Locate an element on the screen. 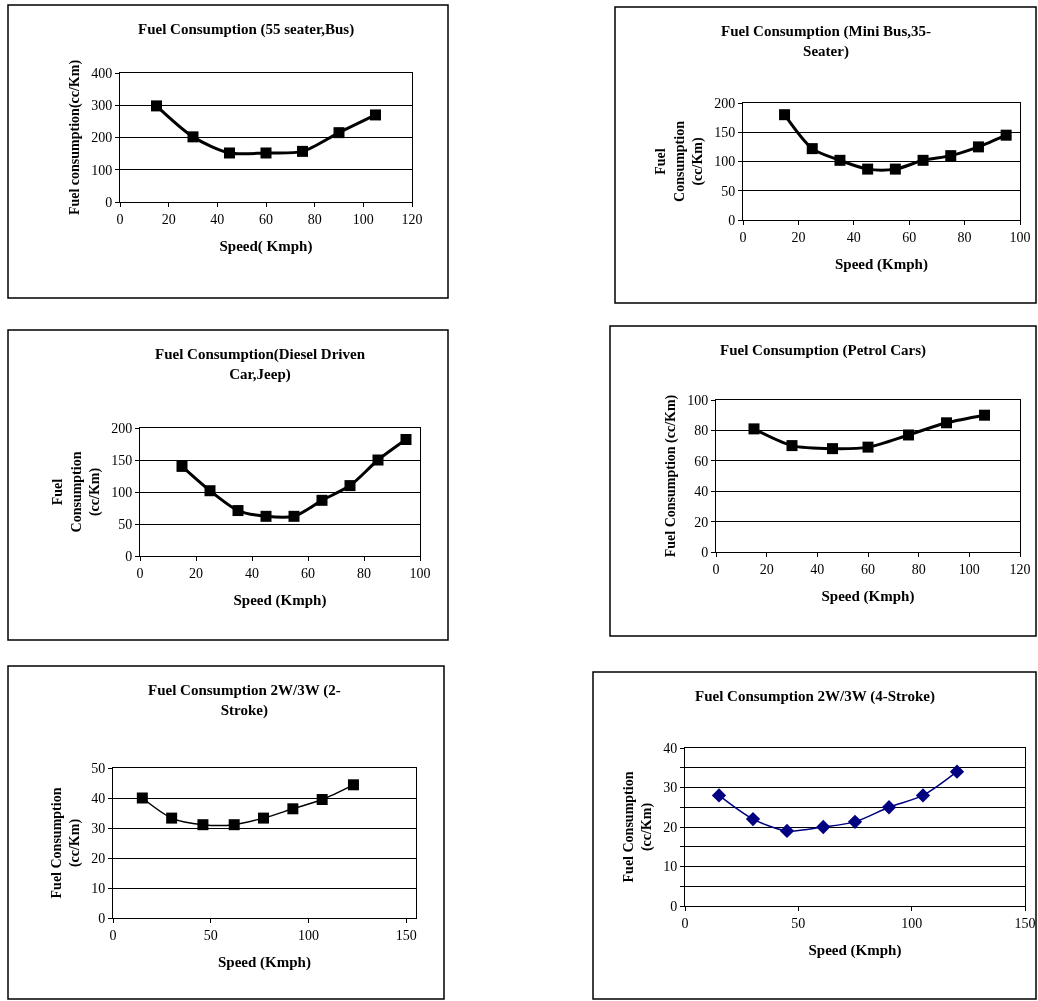 The height and width of the screenshot is (1001, 1038). chart-title: Fuel Consumption 2W/3W (2-Stroke) is located at coordinates (244, 700).